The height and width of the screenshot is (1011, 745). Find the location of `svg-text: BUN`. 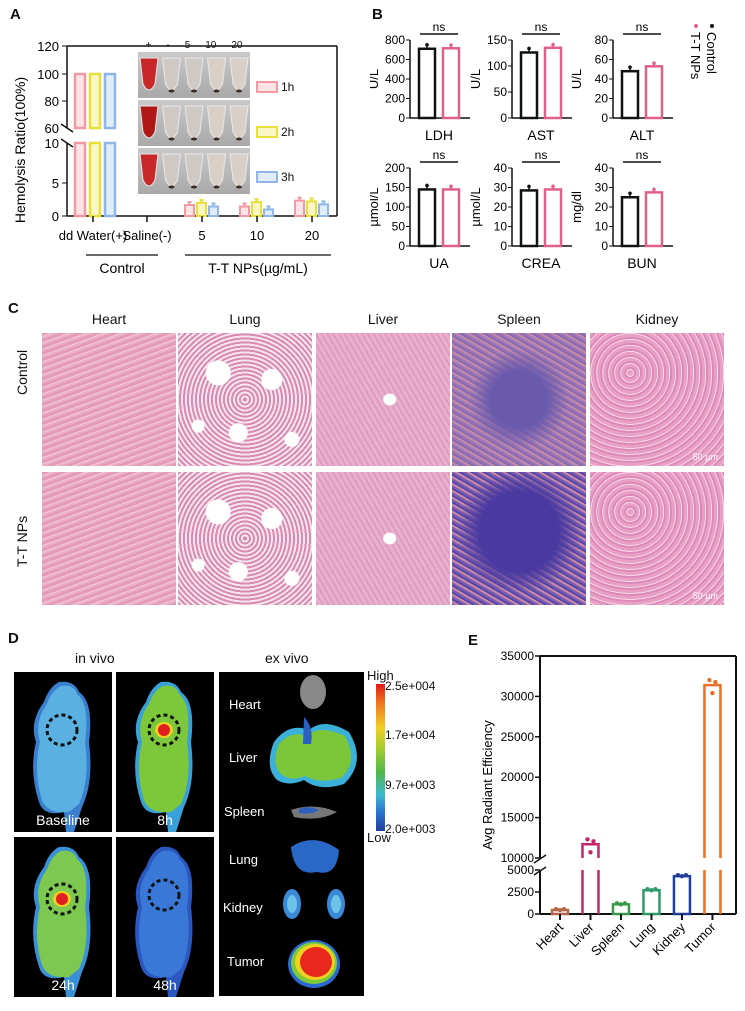

svg-text: BUN is located at coordinates (642, 263).